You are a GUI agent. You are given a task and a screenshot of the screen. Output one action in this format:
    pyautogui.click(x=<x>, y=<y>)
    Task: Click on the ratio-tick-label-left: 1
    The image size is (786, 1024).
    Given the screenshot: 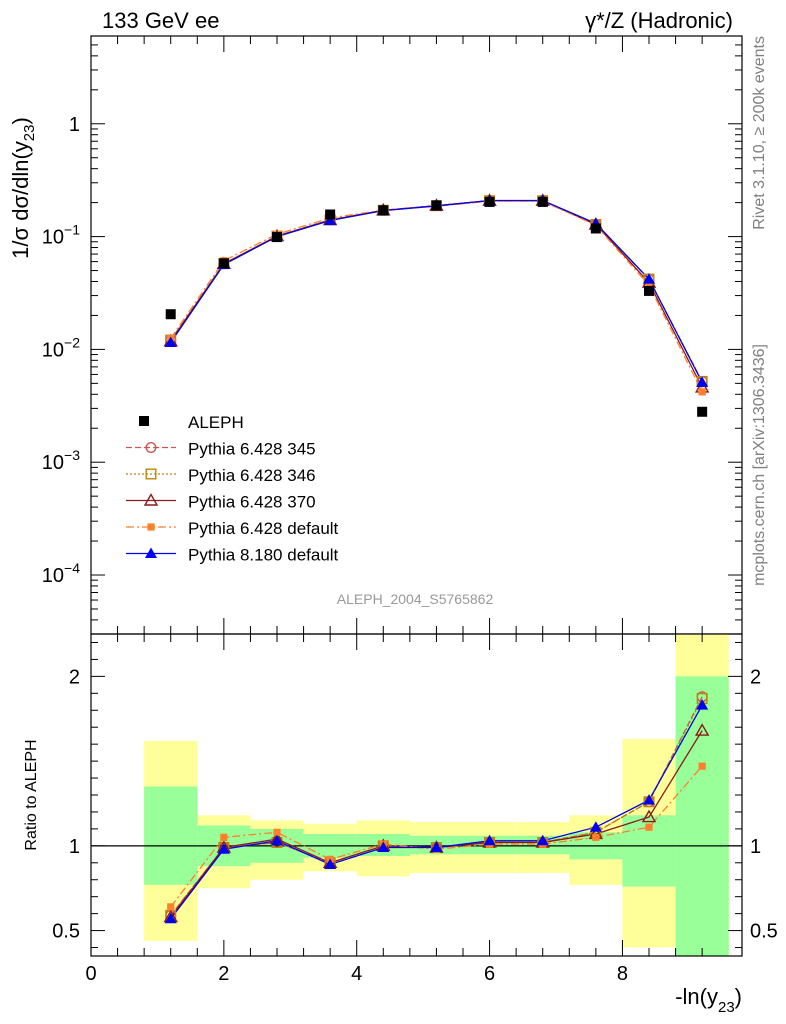 What is the action you would take?
    pyautogui.click(x=74, y=847)
    